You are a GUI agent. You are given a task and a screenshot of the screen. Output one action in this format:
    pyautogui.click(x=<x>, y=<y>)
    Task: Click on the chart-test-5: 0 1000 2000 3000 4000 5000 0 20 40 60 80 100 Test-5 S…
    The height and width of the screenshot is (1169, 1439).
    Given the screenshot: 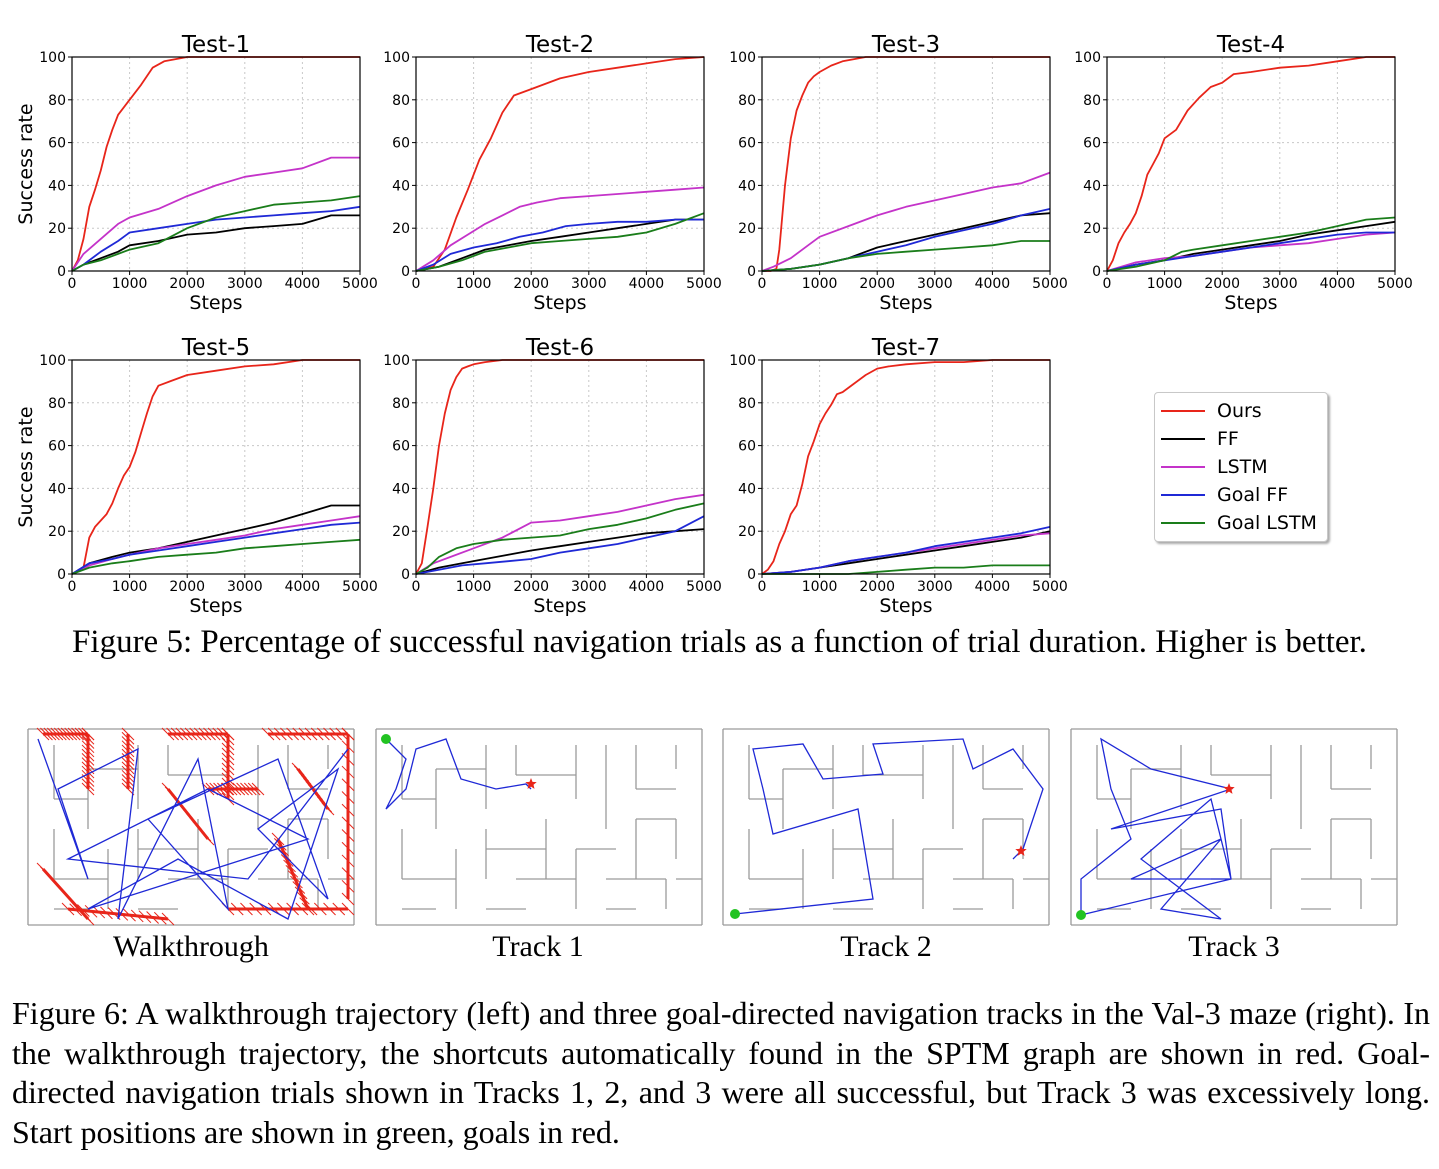 What is the action you would take?
    pyautogui.click(x=196, y=476)
    